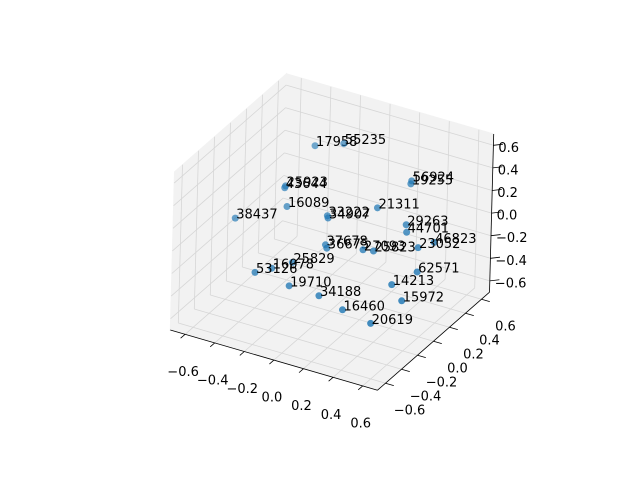  I want to click on point-label: 43644, so click(306, 184).